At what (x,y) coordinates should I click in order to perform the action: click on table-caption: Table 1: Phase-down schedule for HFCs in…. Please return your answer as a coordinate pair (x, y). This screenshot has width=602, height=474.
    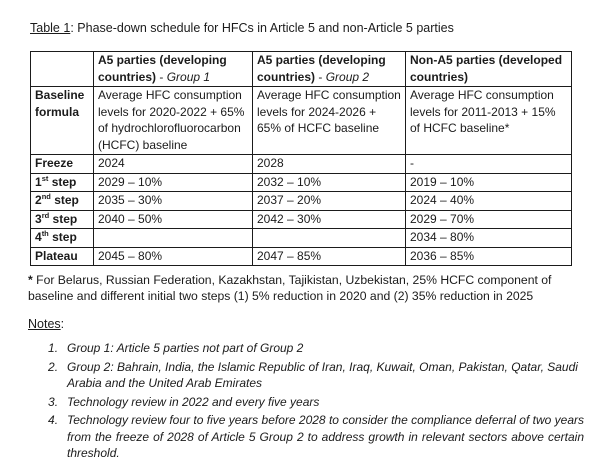
    Looking at the image, I should click on (307, 28).